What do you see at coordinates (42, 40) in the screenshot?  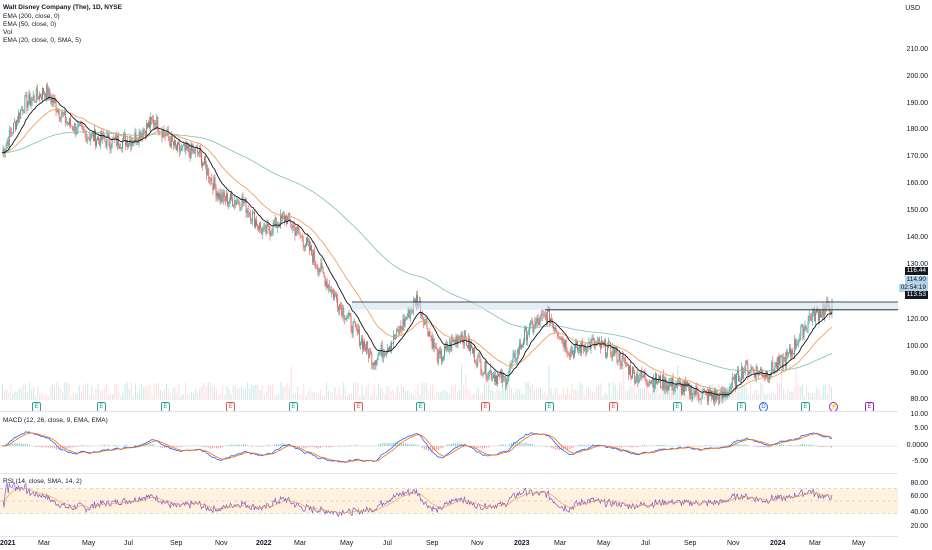 I see `legend-ema20: EMA (20, close, 0, SMA, 5)` at bounding box center [42, 40].